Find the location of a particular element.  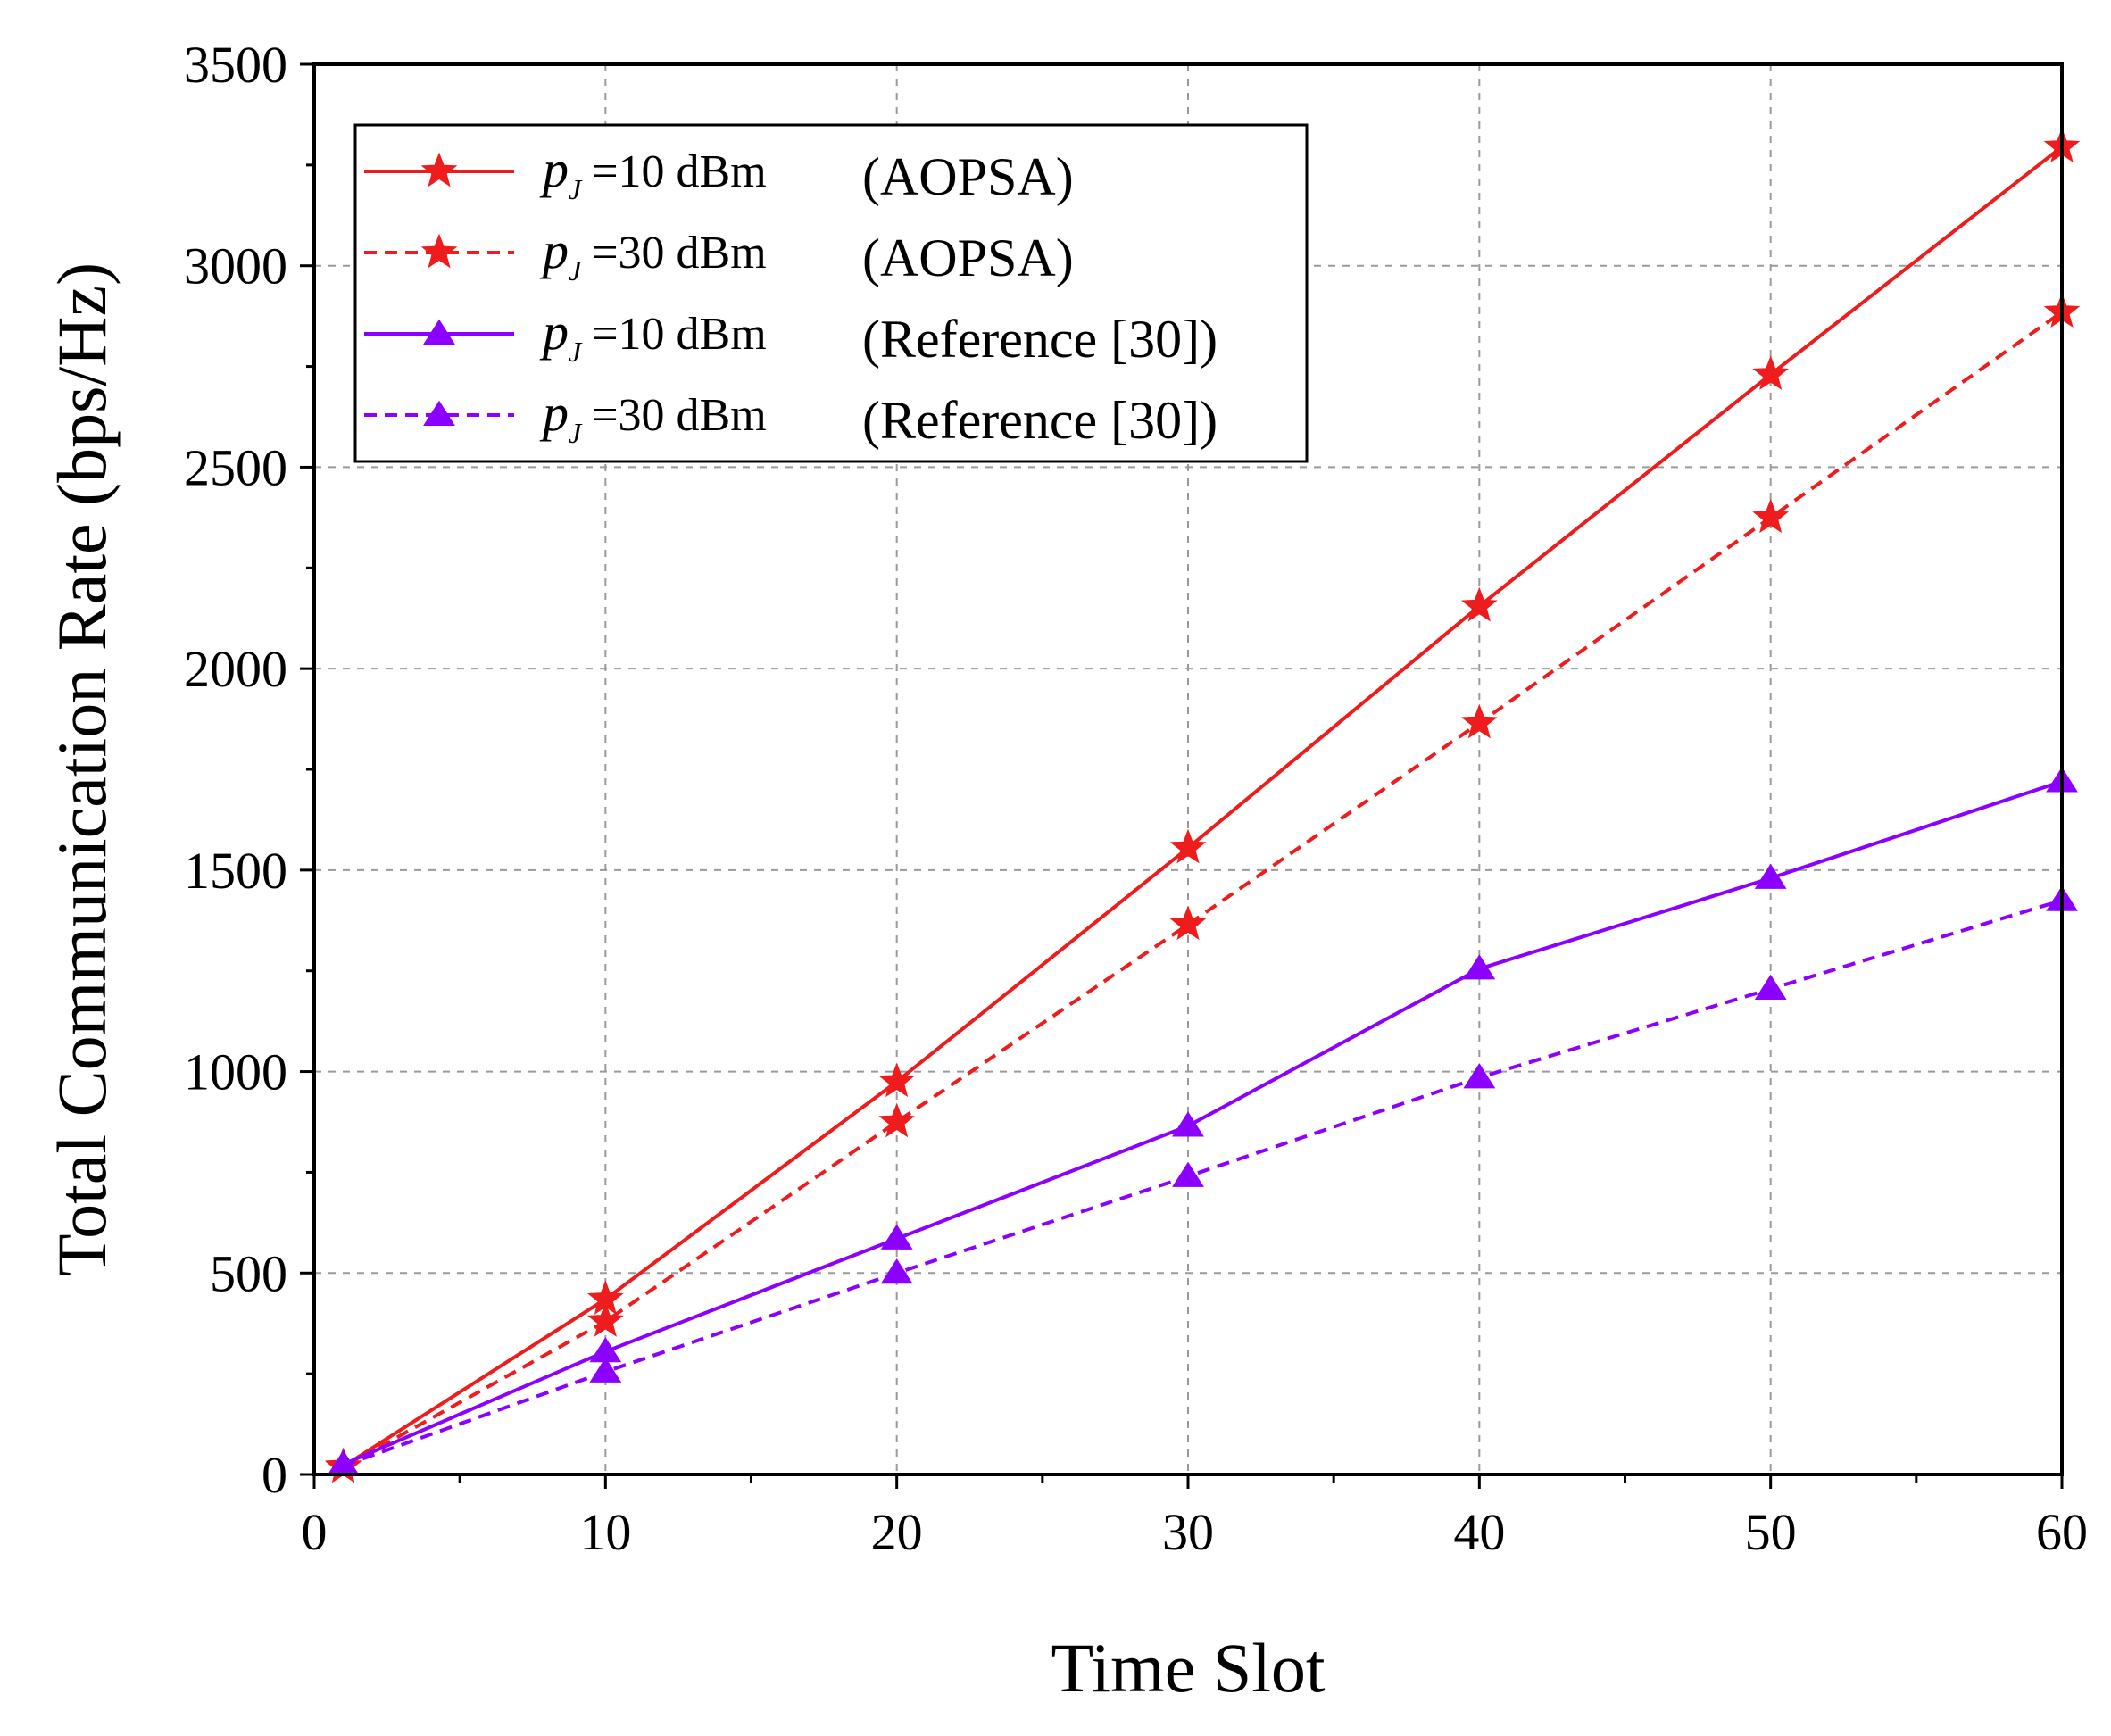

x-tick-label: 60 is located at coordinates (2062, 1532).